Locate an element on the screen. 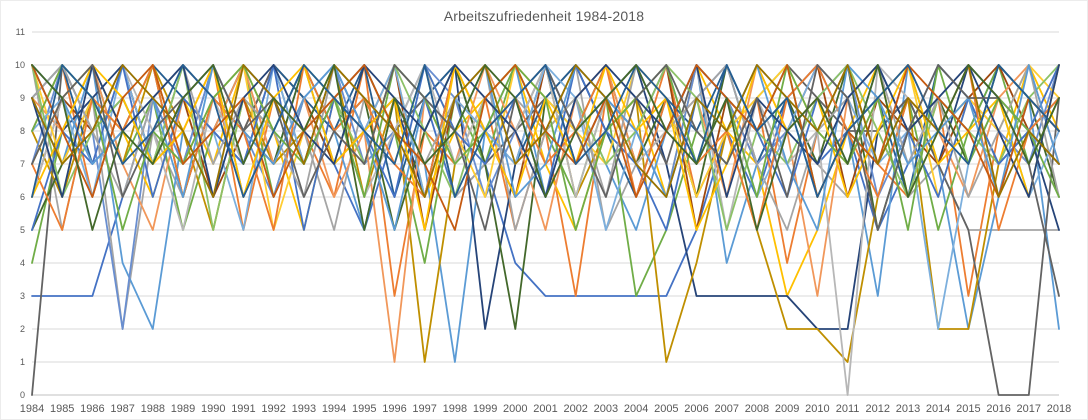 This screenshot has width=1088, height=420. y-tick-label: 4 is located at coordinates (22, 263).